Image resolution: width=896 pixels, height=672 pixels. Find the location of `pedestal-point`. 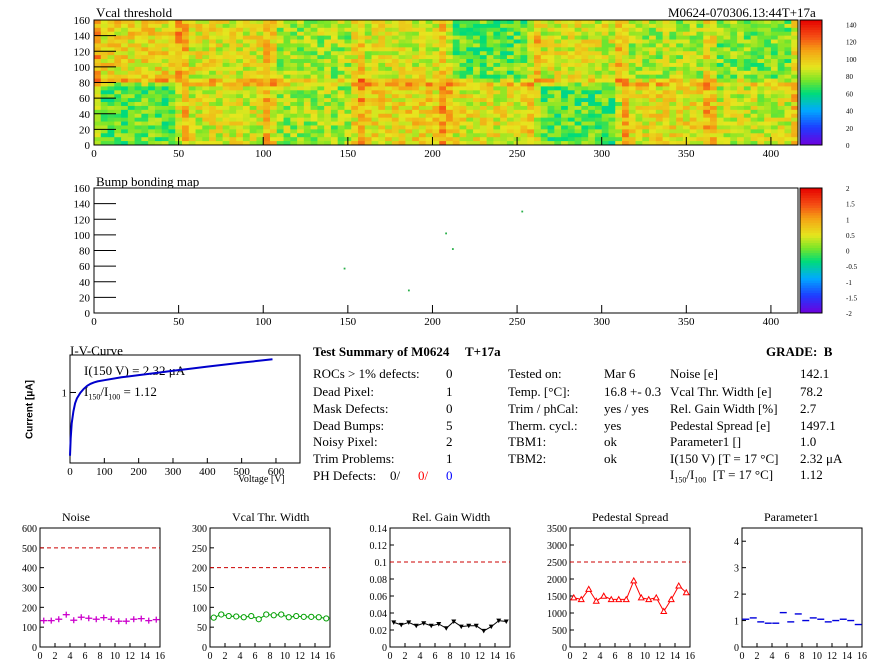

pedestal-point is located at coordinates (574, 597).